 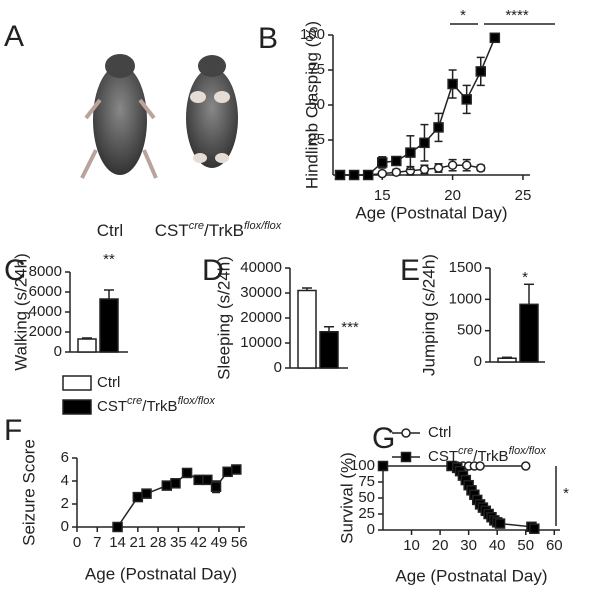 I want to click on y-tick-label: 4, so click(x=65, y=480).